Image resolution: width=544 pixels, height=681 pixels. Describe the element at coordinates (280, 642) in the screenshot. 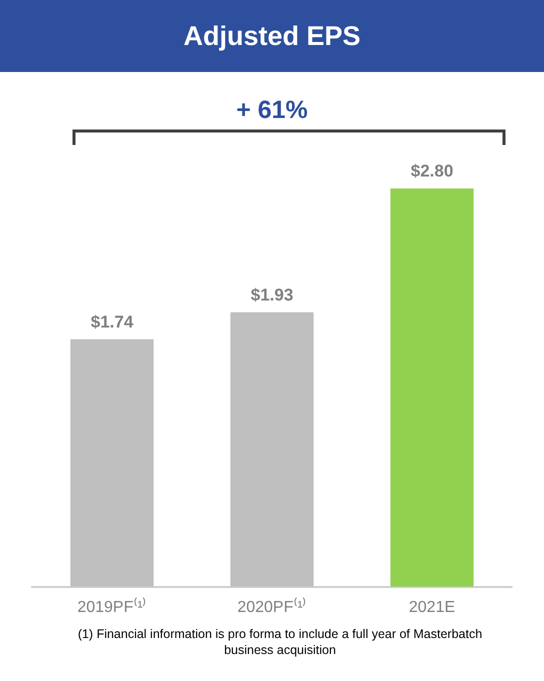

I see `text: (1) Financial information is pro forma to include a full year of Masterbatch business acquisition` at that location.